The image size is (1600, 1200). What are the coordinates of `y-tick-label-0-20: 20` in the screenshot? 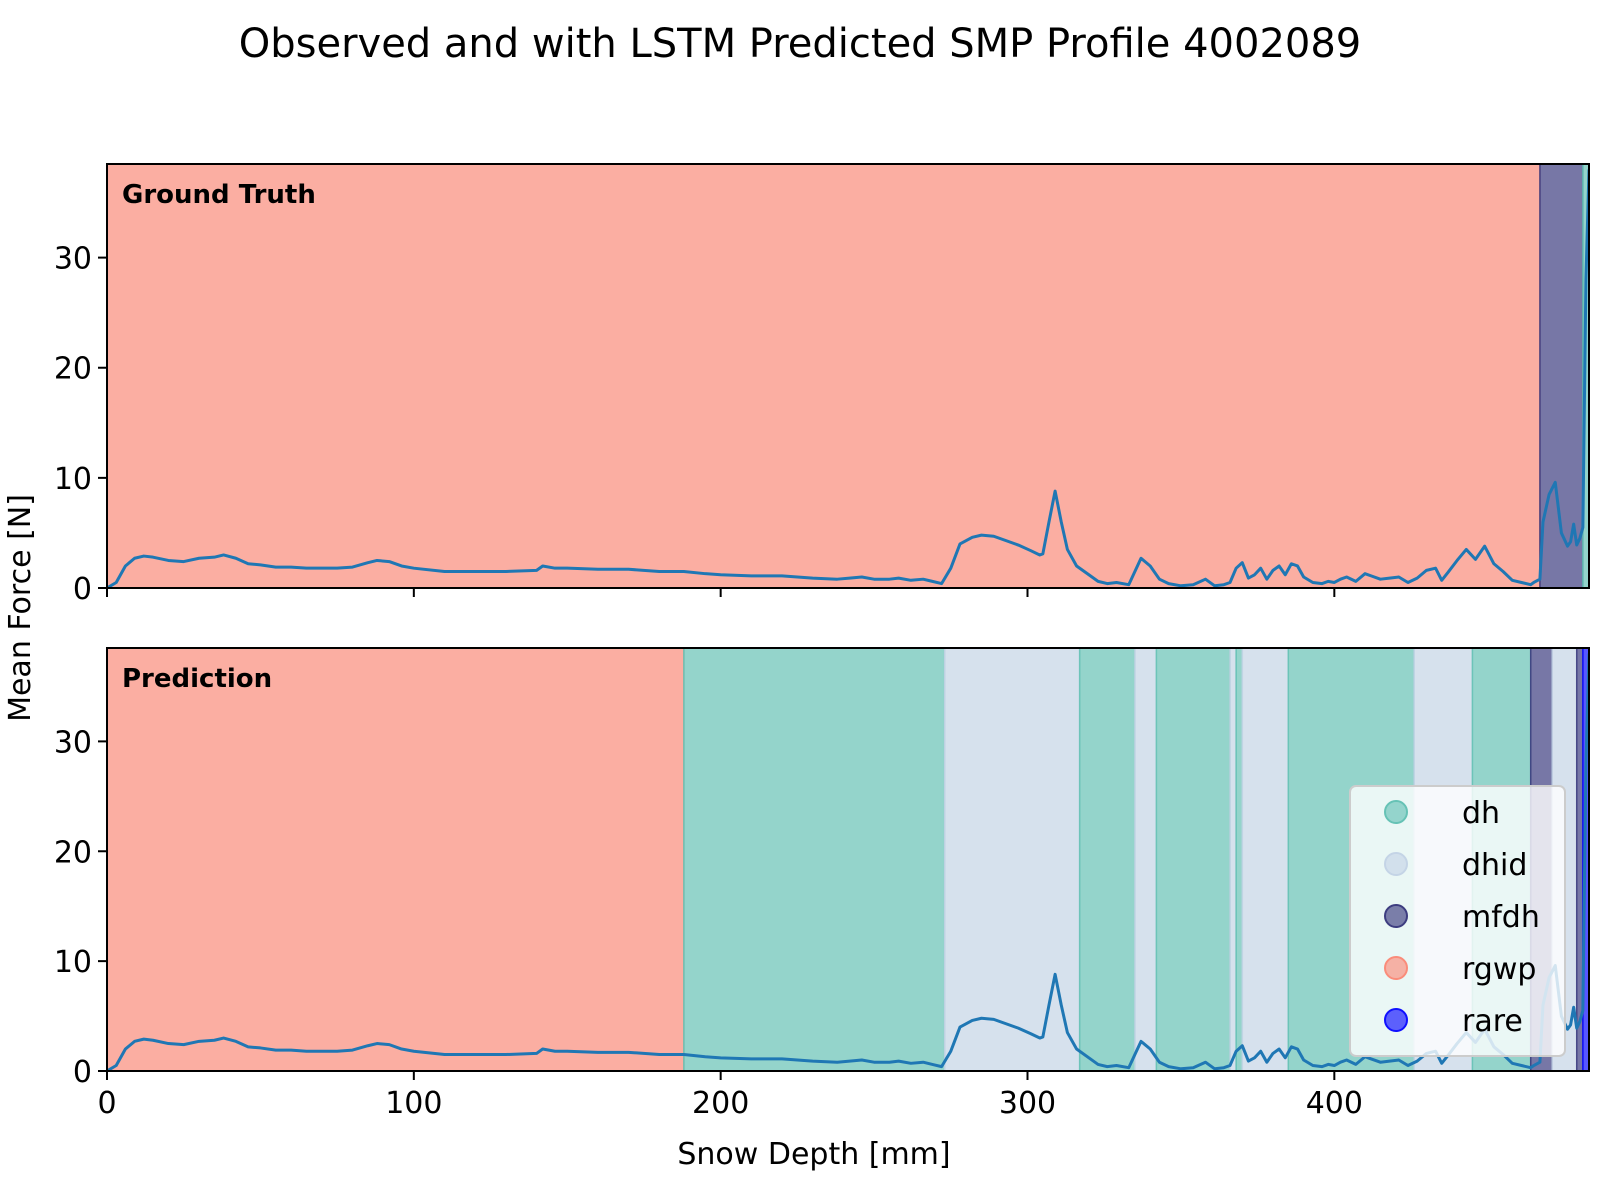 It's located at (73, 369).